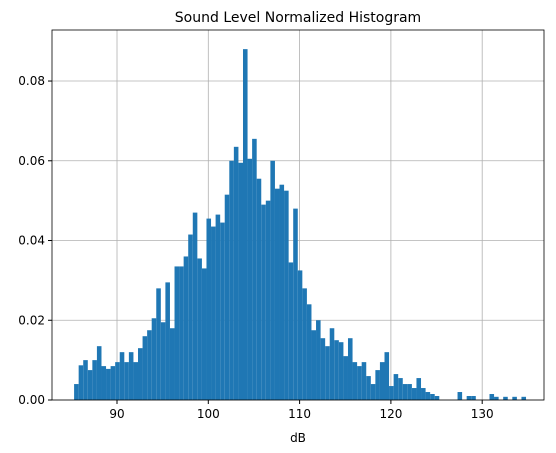 The height and width of the screenshot is (453, 556). Describe the element at coordinates (208, 414) in the screenshot. I see `x-tick-label: 100` at that location.